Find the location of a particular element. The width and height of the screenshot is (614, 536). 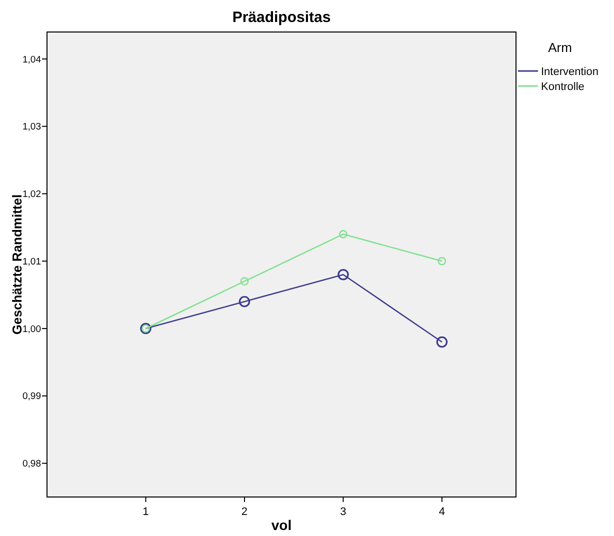

y-tick-label: 1,02 is located at coordinates (31, 194).